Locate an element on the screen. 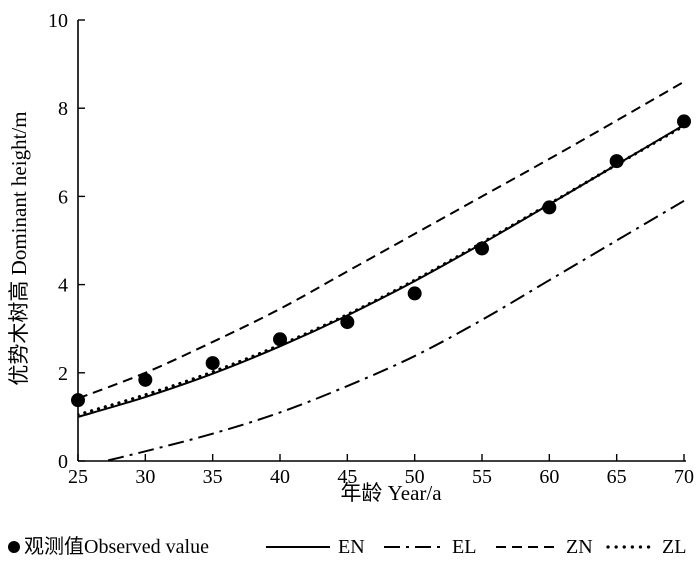  x-tick-label: 50 is located at coordinates (415, 477).